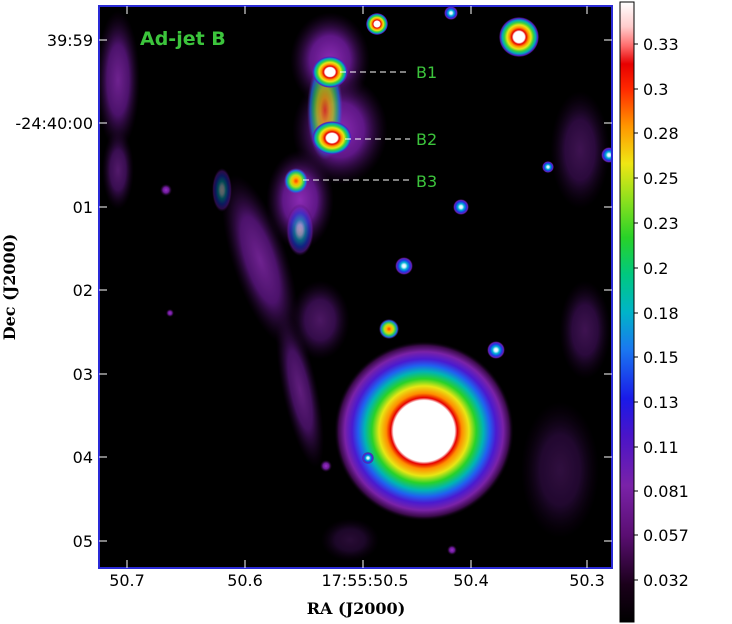 The height and width of the screenshot is (624, 732). I want to click on bright-star, so click(424, 431).